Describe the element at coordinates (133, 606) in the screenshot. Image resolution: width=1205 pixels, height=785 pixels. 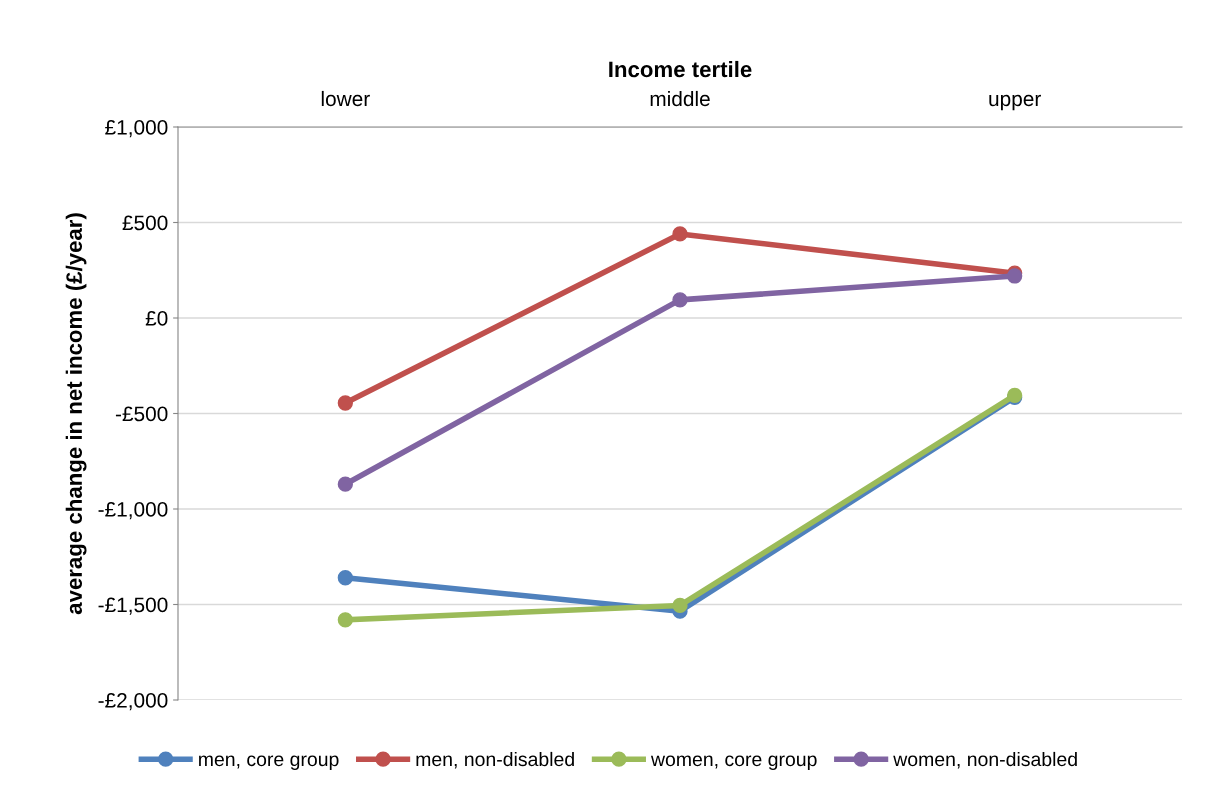
I see `y-tick-label: -£1,500` at that location.